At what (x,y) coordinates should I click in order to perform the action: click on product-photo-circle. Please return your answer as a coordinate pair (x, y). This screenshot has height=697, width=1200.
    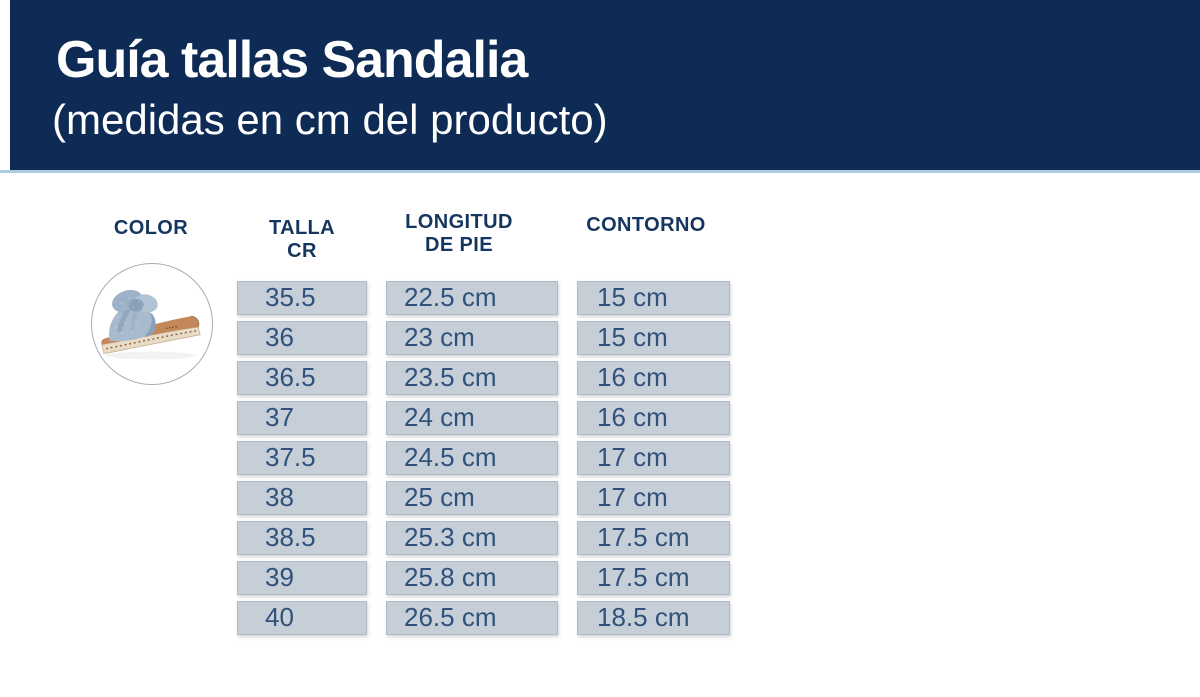
    Looking at the image, I should click on (152, 324).